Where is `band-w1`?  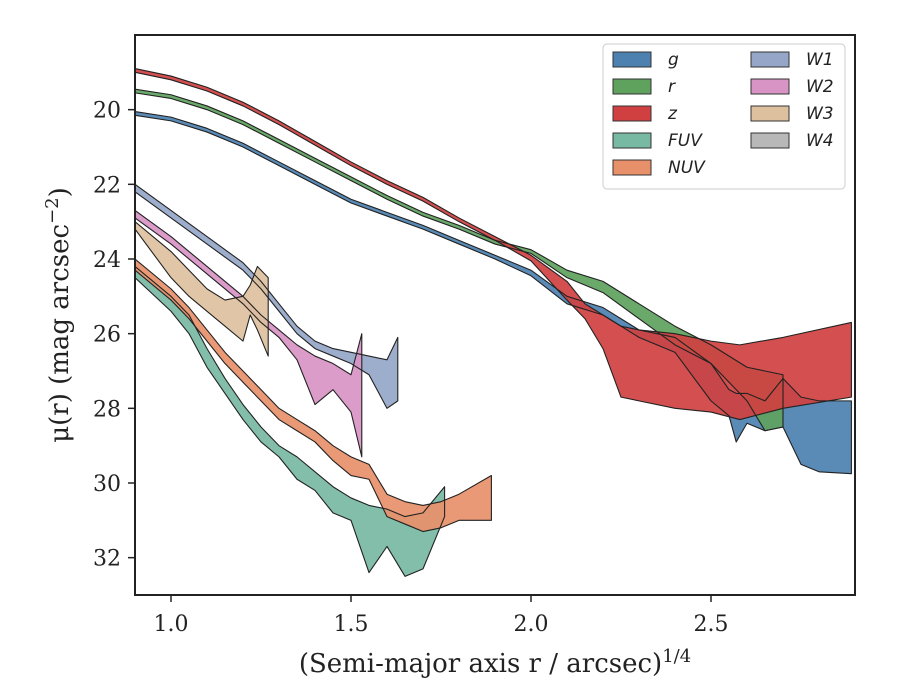
band-w1 is located at coordinates (266, 296).